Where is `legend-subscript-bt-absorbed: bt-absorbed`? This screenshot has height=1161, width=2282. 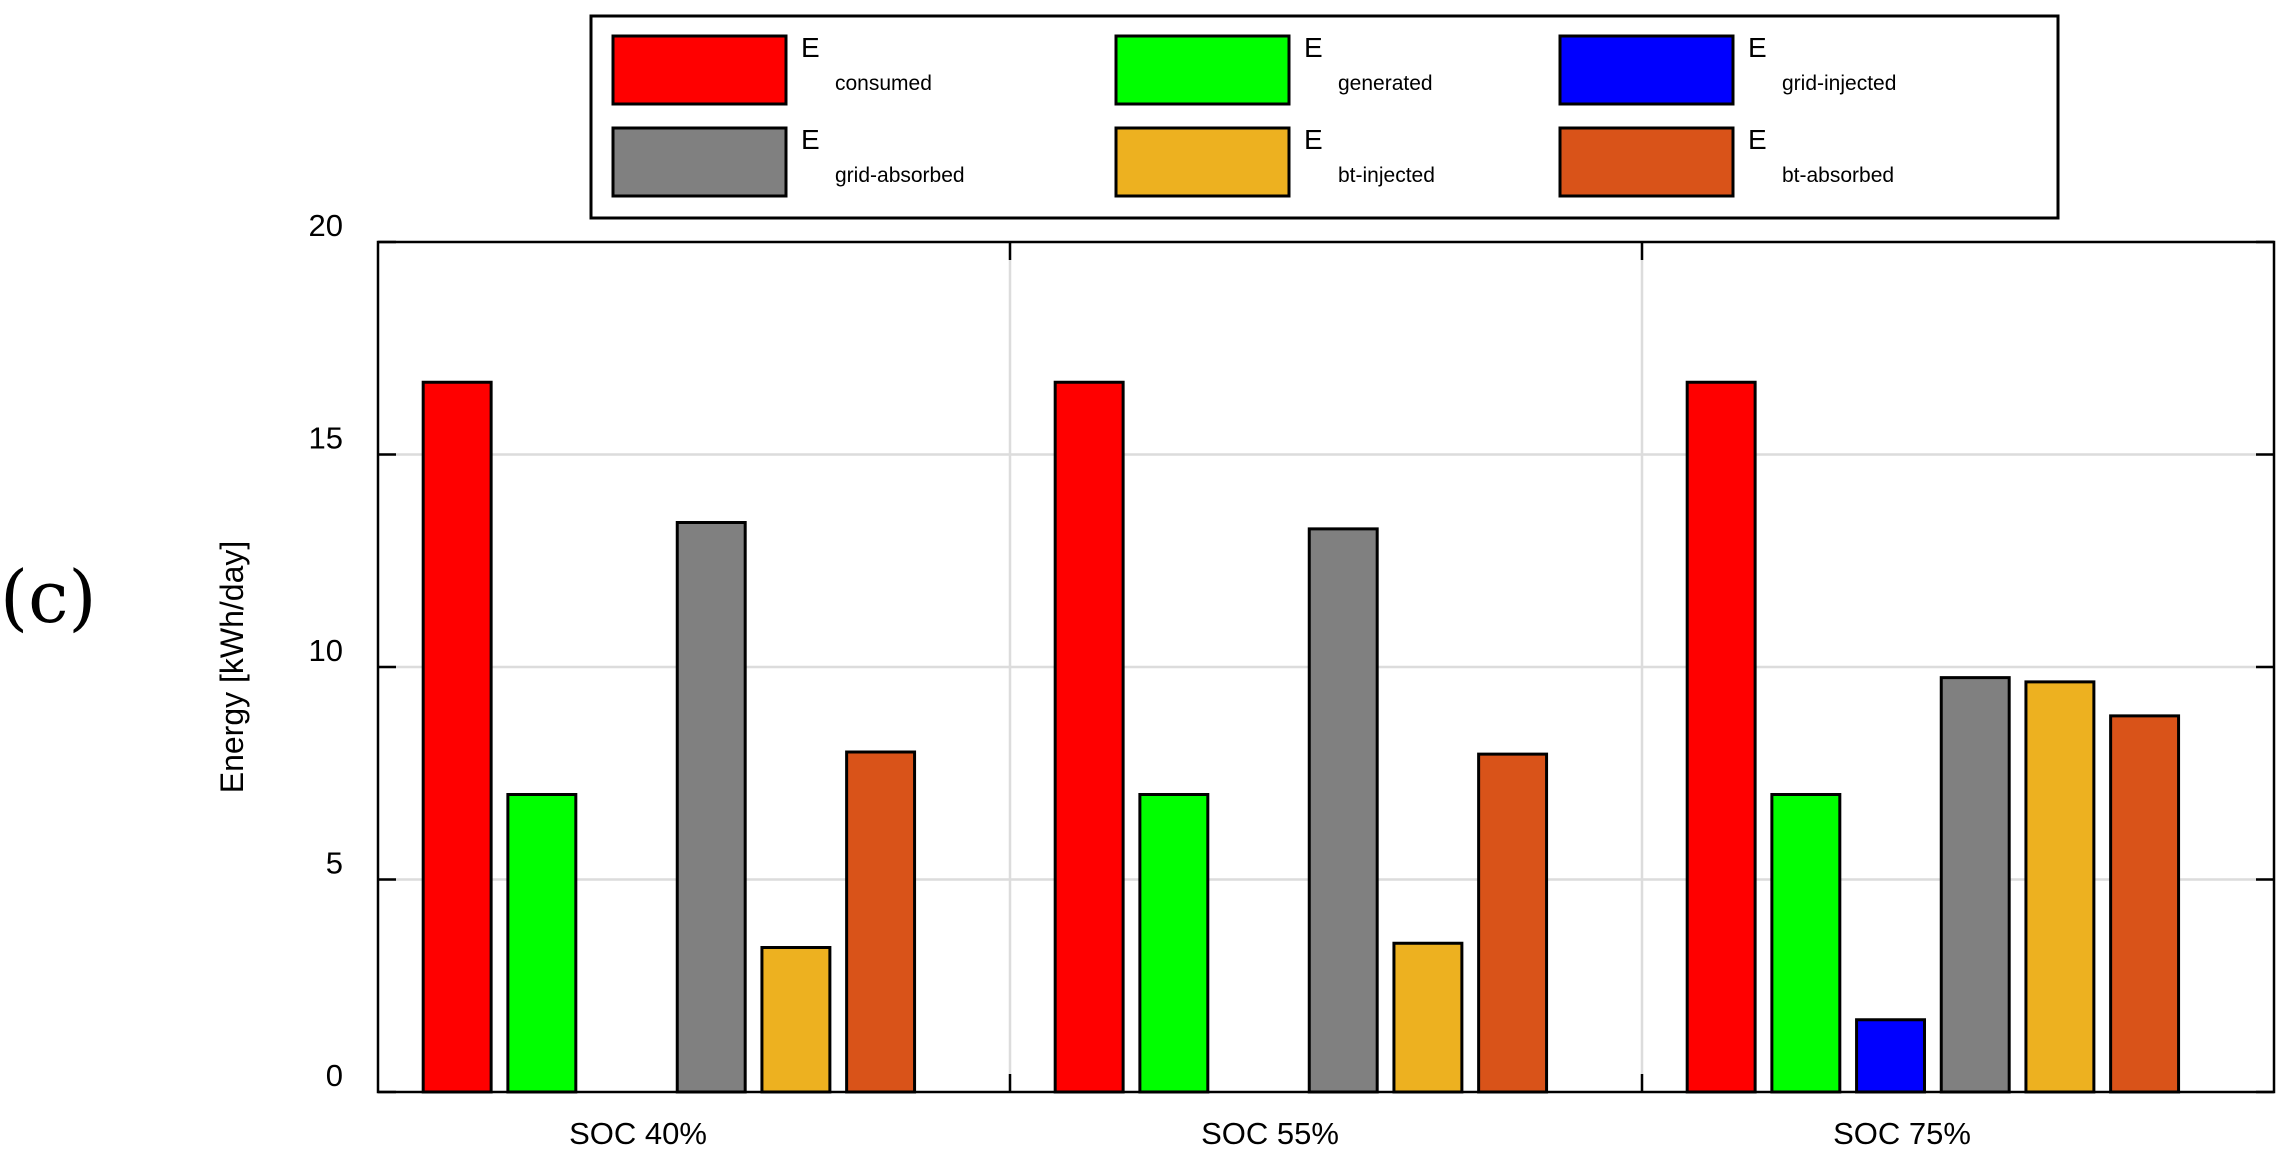 legend-subscript-bt-absorbed: bt-absorbed is located at coordinates (1838, 175).